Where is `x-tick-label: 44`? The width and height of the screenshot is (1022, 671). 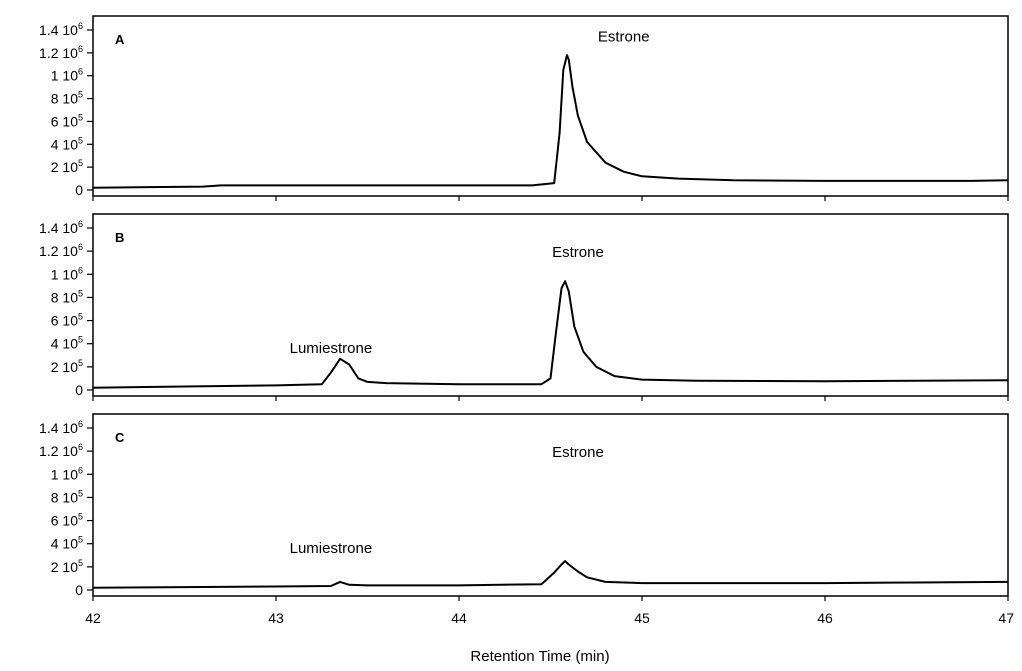
x-tick-label: 44 is located at coordinates (459, 618).